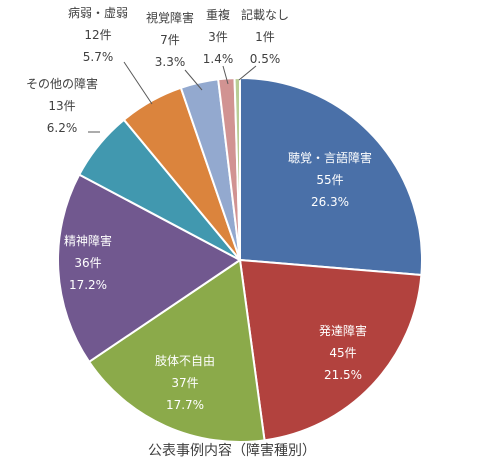 The width and height of the screenshot is (487, 468). What do you see at coordinates (172, 97) in the screenshot?
I see `leader-lines` at bounding box center [172, 97].